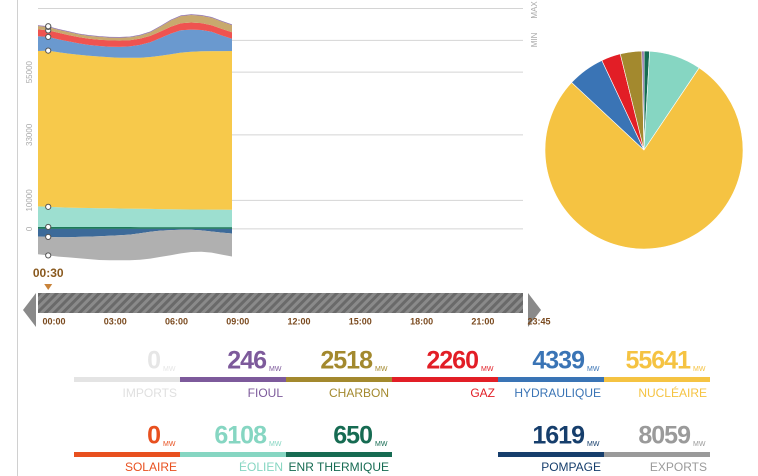 The height and width of the screenshot is (476, 758). What do you see at coordinates (48, 287) in the screenshot?
I see `cursor-marker` at bounding box center [48, 287].